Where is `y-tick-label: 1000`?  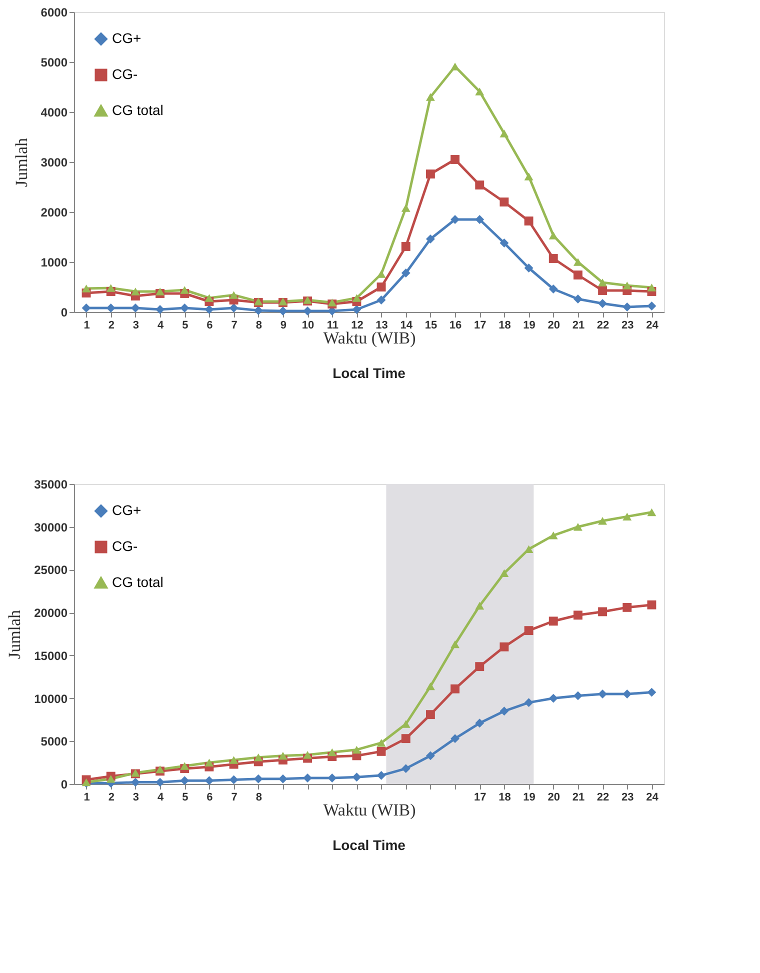 y-tick-label: 1000 is located at coordinates (54, 263).